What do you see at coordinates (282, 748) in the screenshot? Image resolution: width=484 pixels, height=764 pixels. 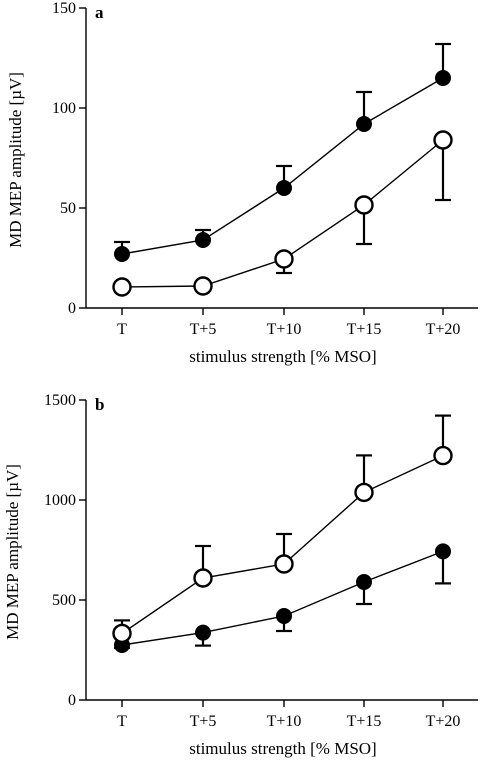 I see `panel-b-x-axis-label: stimulus strength [% MSO]` at bounding box center [282, 748].